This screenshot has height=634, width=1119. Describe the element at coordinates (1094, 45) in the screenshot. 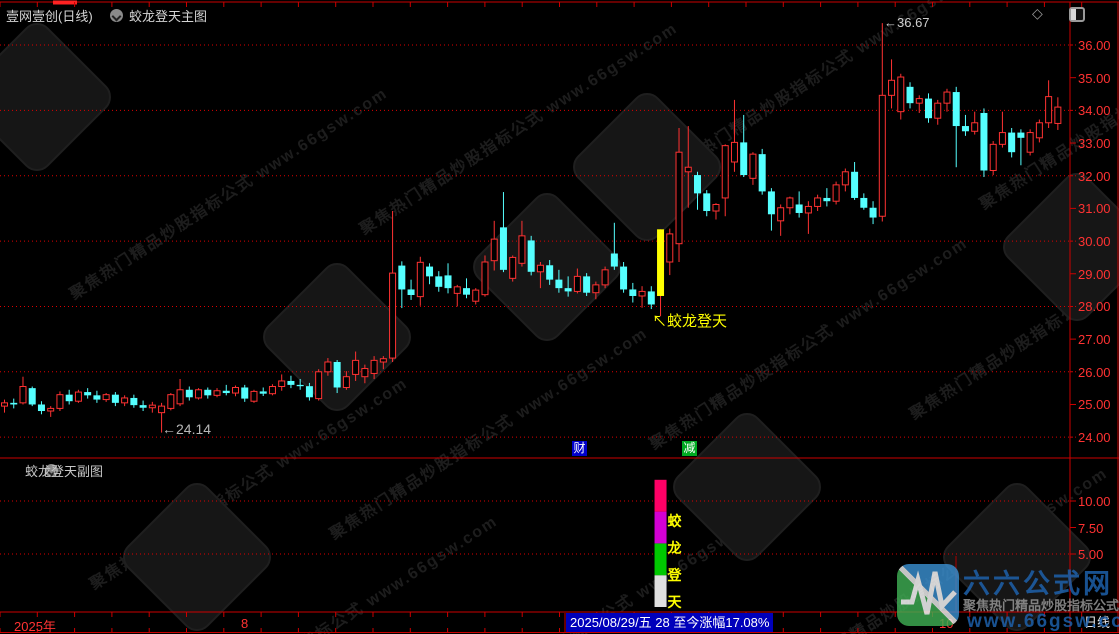

I see `price-axis-label: 36.00` at that location.